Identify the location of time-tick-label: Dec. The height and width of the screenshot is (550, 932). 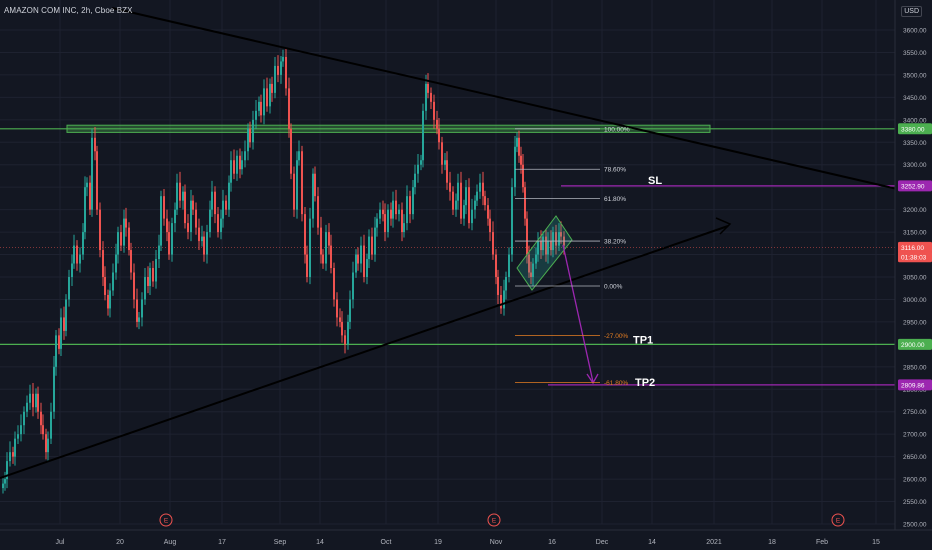
(602, 542).